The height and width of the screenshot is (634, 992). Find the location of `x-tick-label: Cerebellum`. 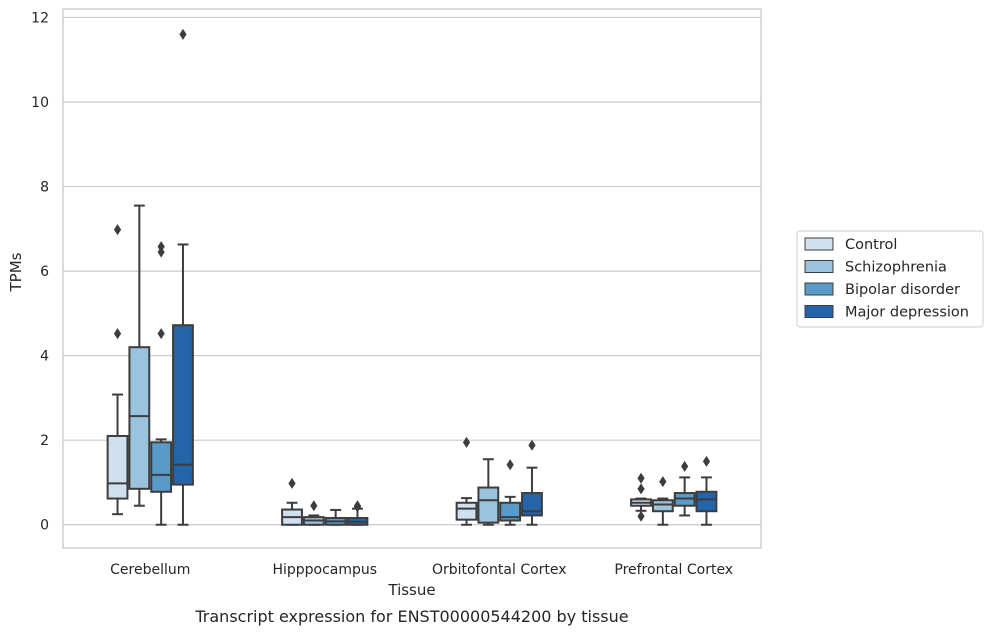

x-tick-label: Cerebellum is located at coordinates (150, 570).